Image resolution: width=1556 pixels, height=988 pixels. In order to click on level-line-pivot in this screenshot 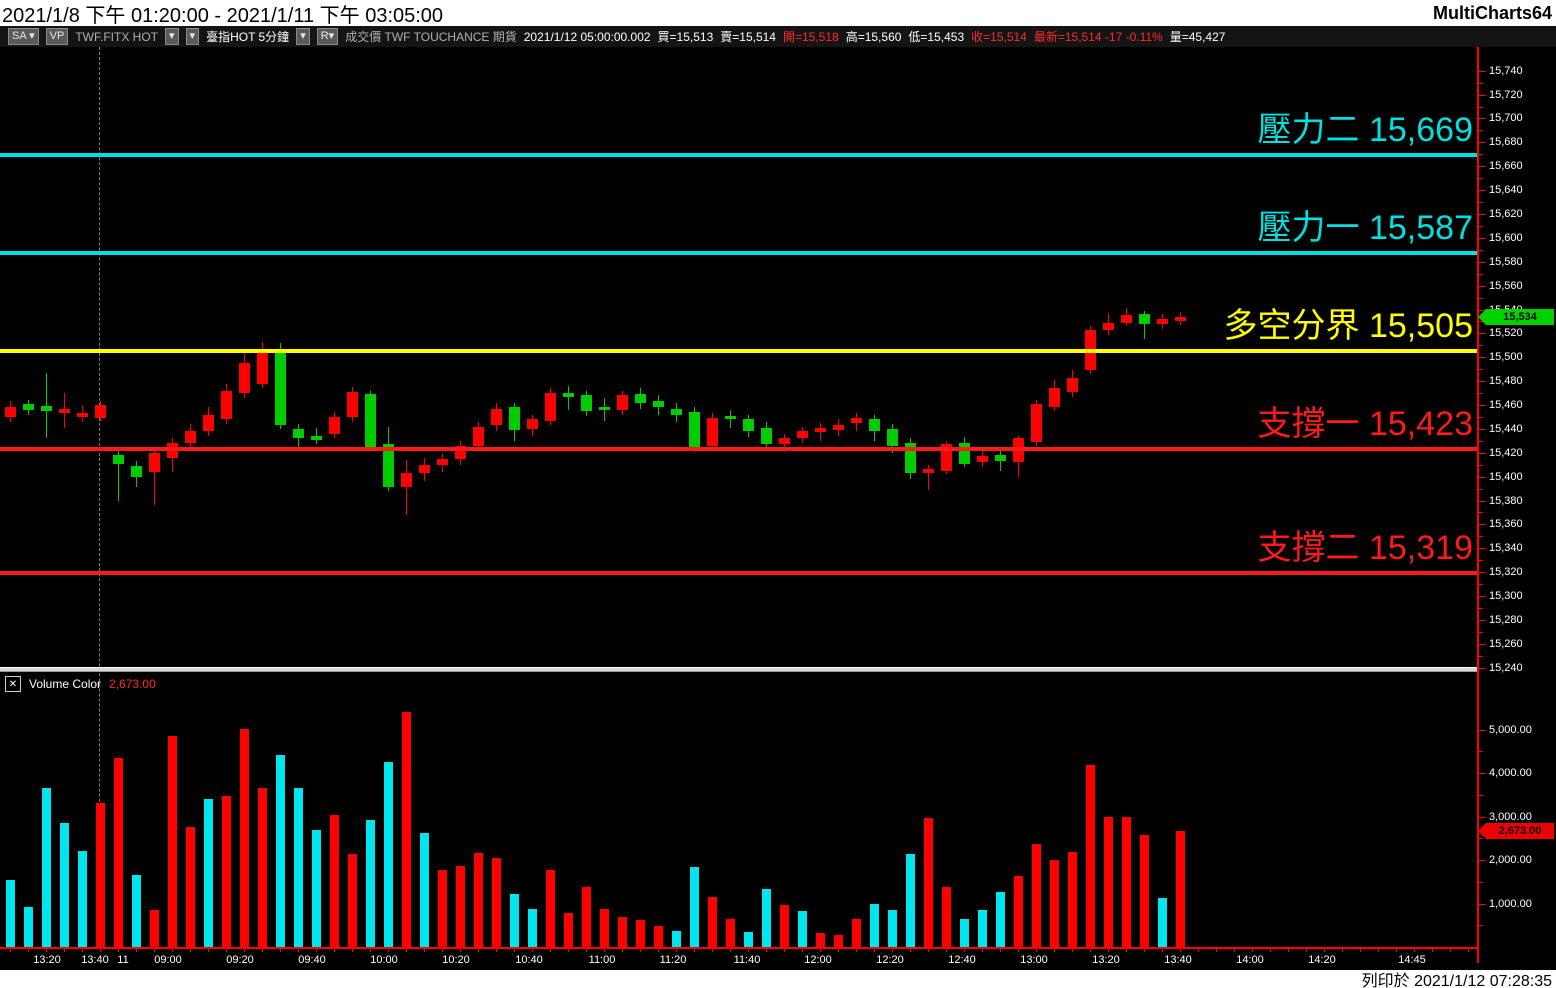, I will do `click(738, 351)`.